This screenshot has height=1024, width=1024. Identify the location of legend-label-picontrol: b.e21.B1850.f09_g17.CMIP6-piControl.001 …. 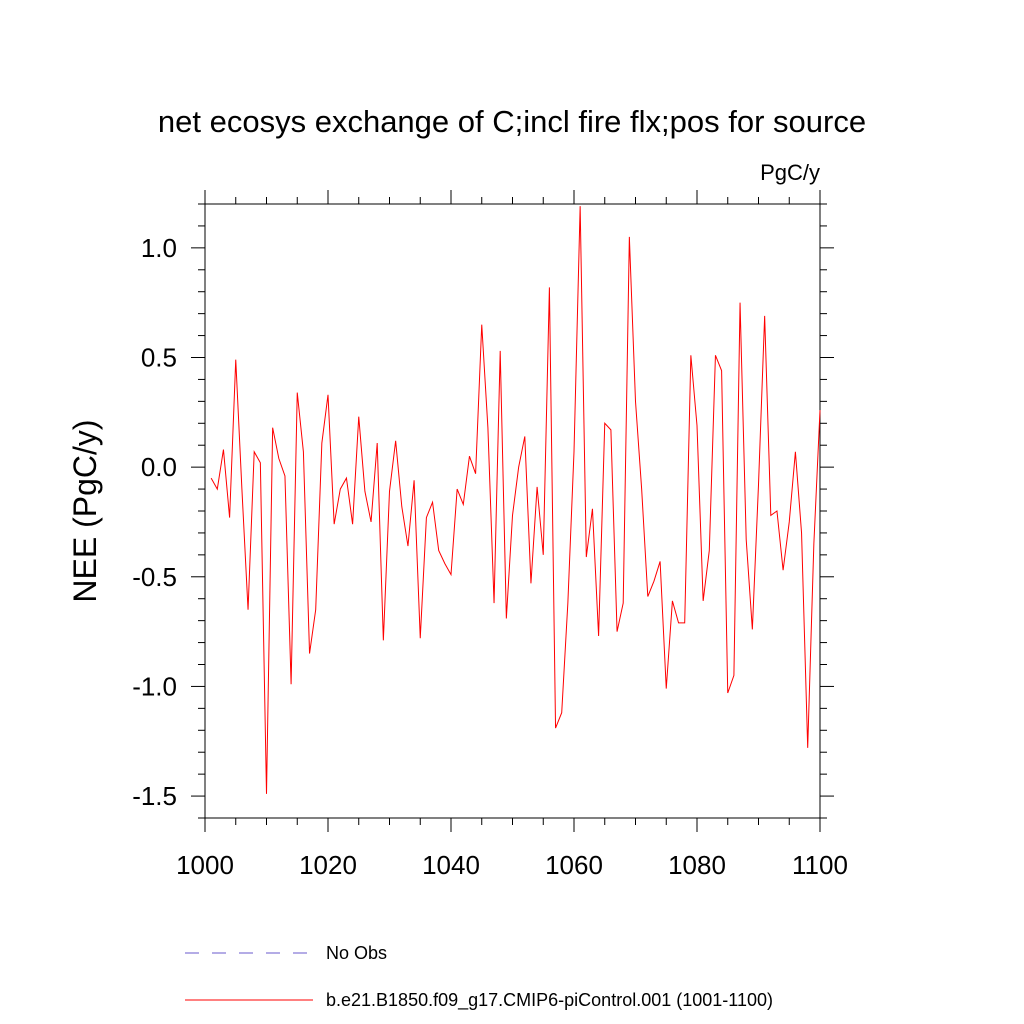
(549, 1000).